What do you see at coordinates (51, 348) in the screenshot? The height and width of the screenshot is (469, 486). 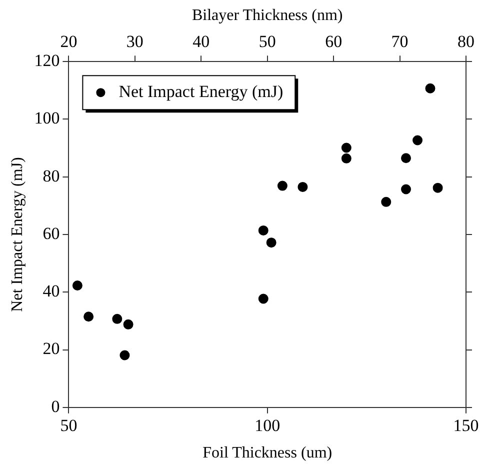 I see `y-tick-label: 20` at bounding box center [51, 348].